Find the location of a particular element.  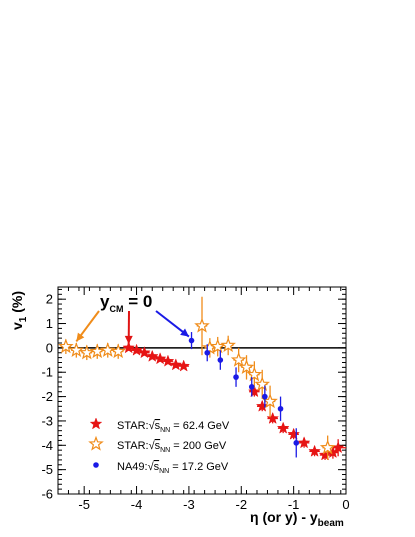

y-tick-label: -6 is located at coordinates (47, 494).